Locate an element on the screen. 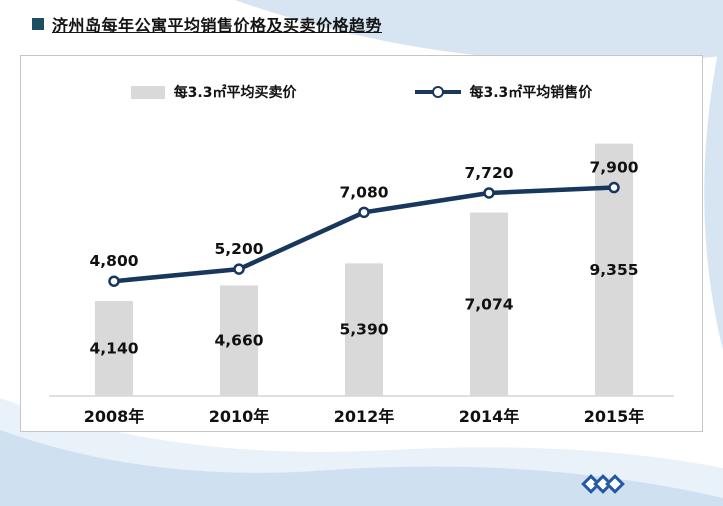  bar-value-label: 4,140 is located at coordinates (113, 349).